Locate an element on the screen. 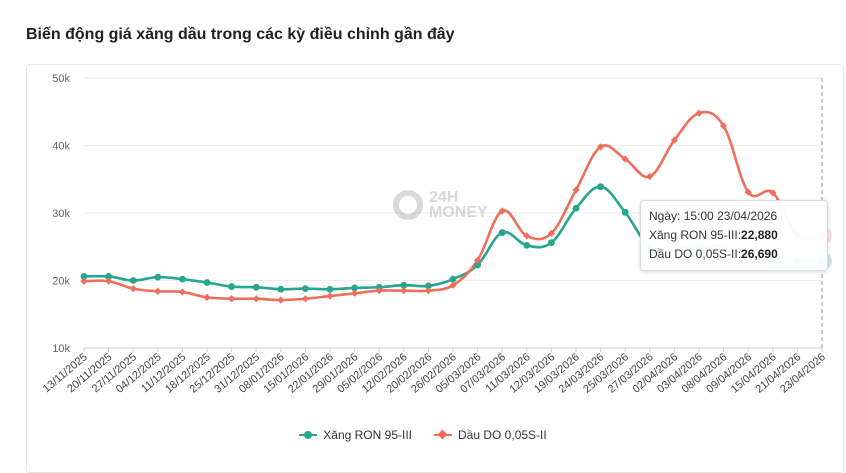  legend-label-xang: Xăng RON 95-III is located at coordinates (367, 435).